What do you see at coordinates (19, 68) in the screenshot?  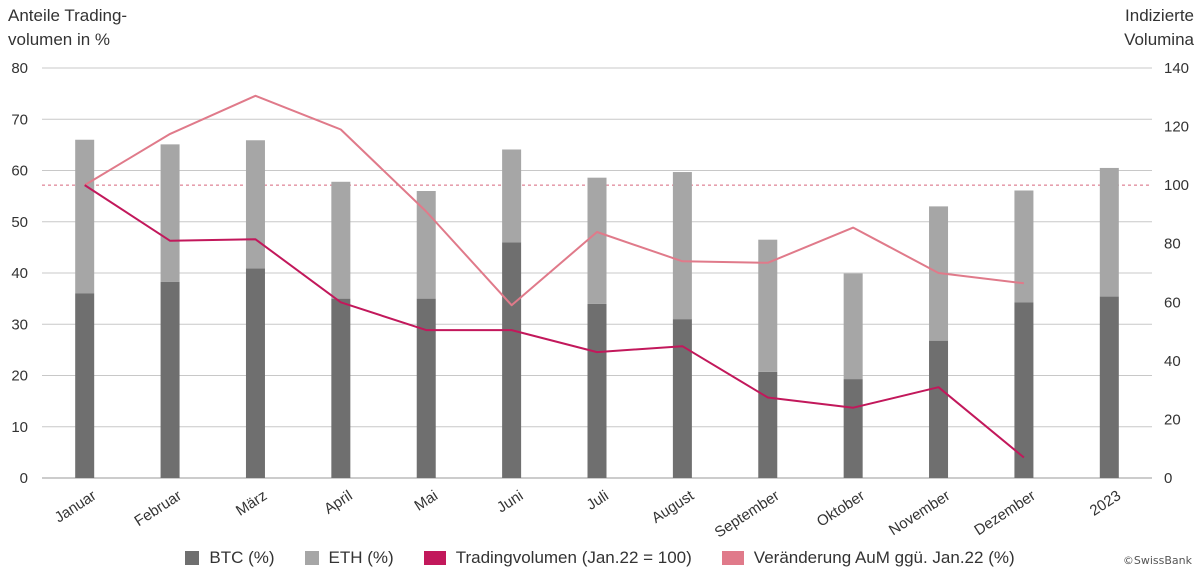 I see `left-tick-label: 80` at bounding box center [19, 68].